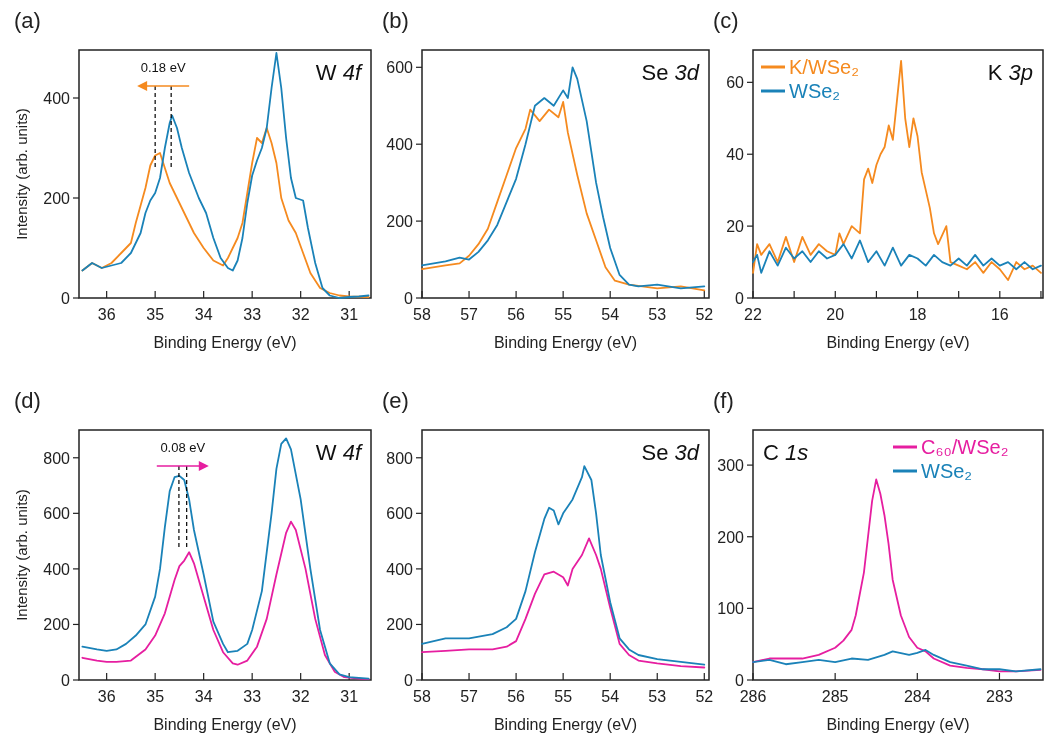  What do you see at coordinates (731, 609) in the screenshot?
I see `y-tick-label: 100` at bounding box center [731, 609].